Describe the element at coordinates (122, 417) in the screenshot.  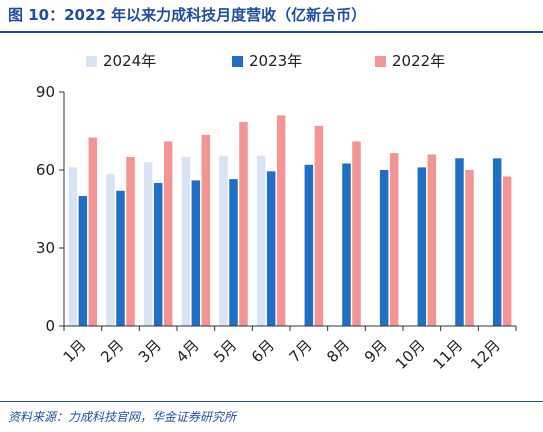
I see `source-note: 资料来源：力成科技官网，华金证券研究所` at that location.